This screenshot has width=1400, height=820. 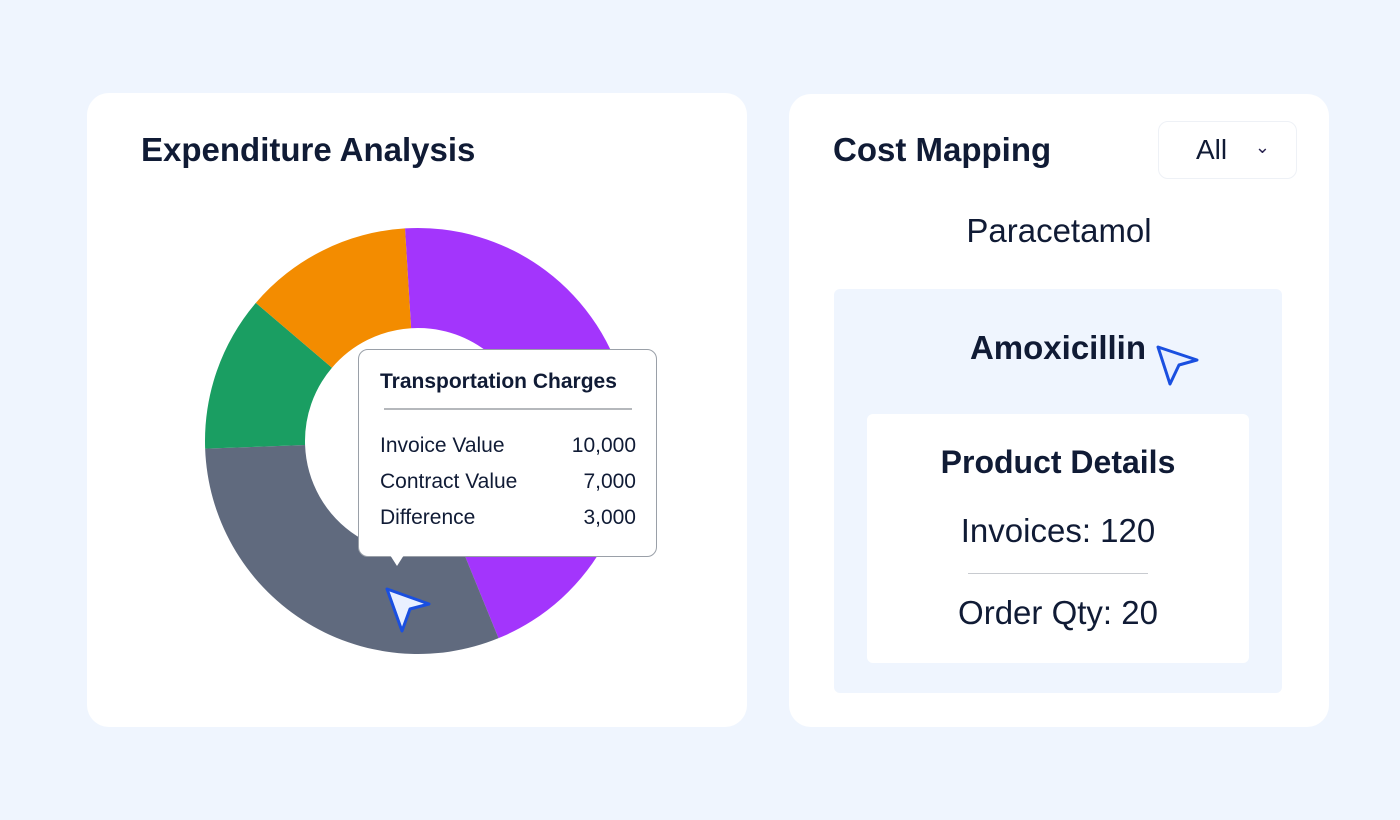 I want to click on tooltip-row: Invoice Value 10,000, so click(x=508, y=446).